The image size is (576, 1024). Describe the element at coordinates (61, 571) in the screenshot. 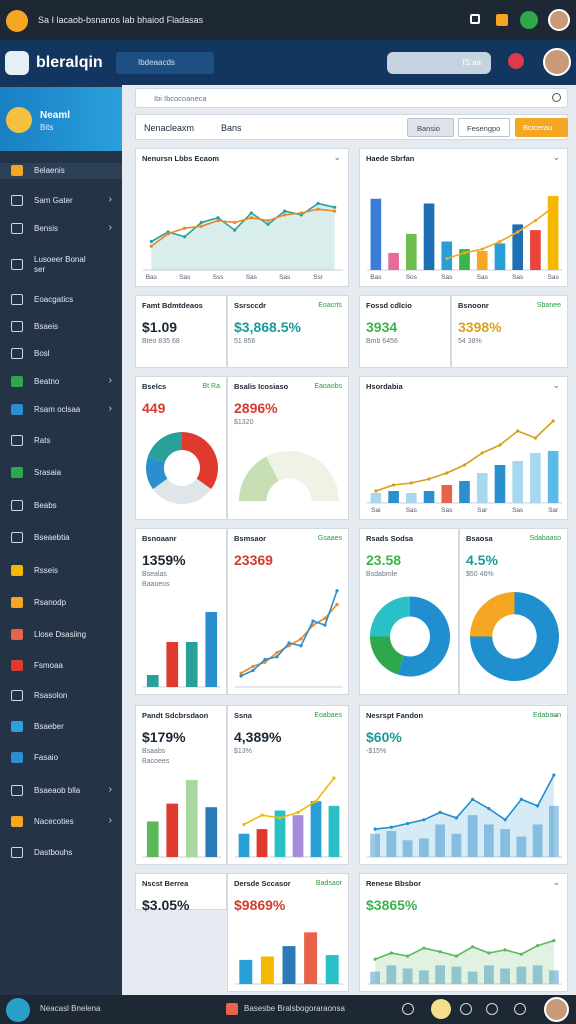

I see `nav-item: Rsseis` at that location.